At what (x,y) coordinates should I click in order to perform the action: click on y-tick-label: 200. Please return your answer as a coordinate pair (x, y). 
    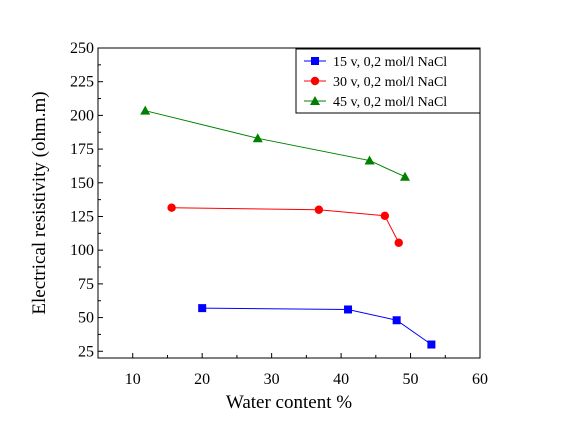
    Looking at the image, I should click on (82, 115).